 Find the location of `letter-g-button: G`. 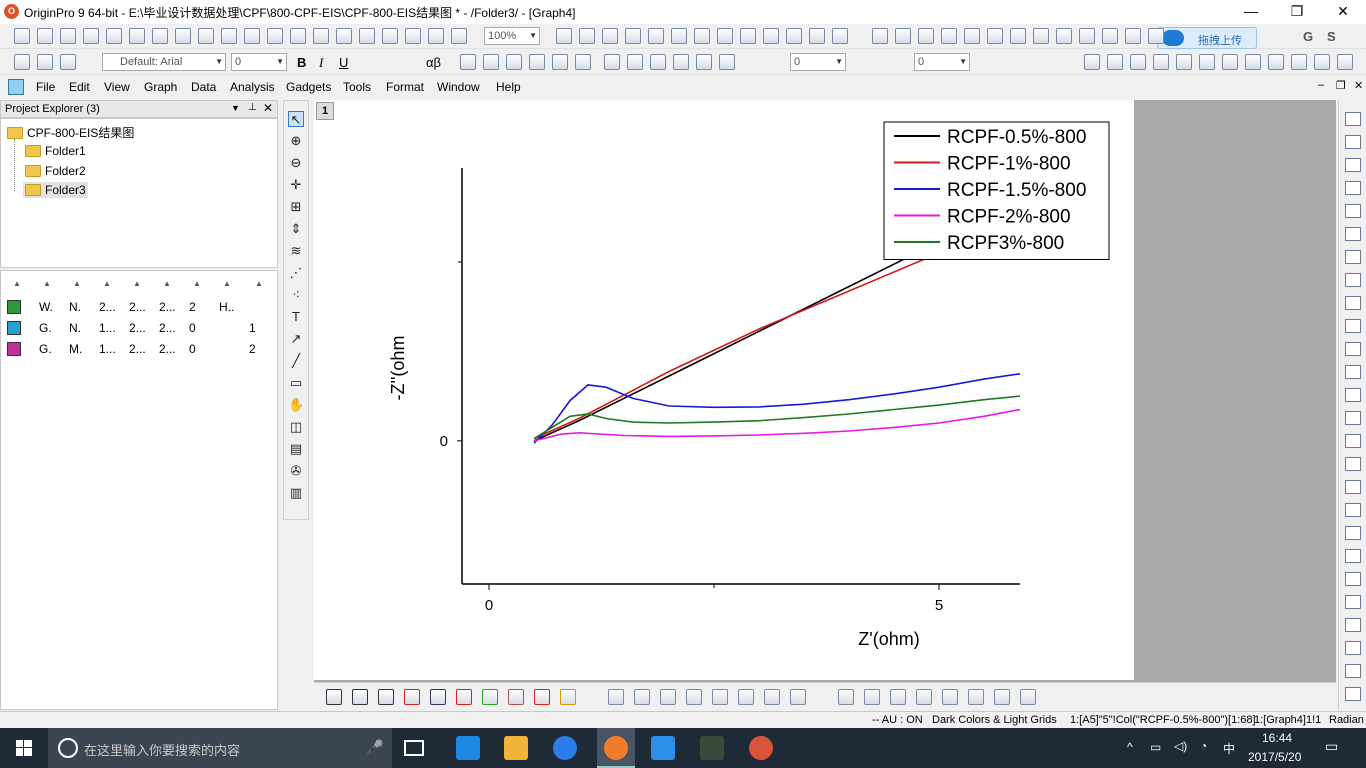

letter-g-button: G is located at coordinates (1308, 36).